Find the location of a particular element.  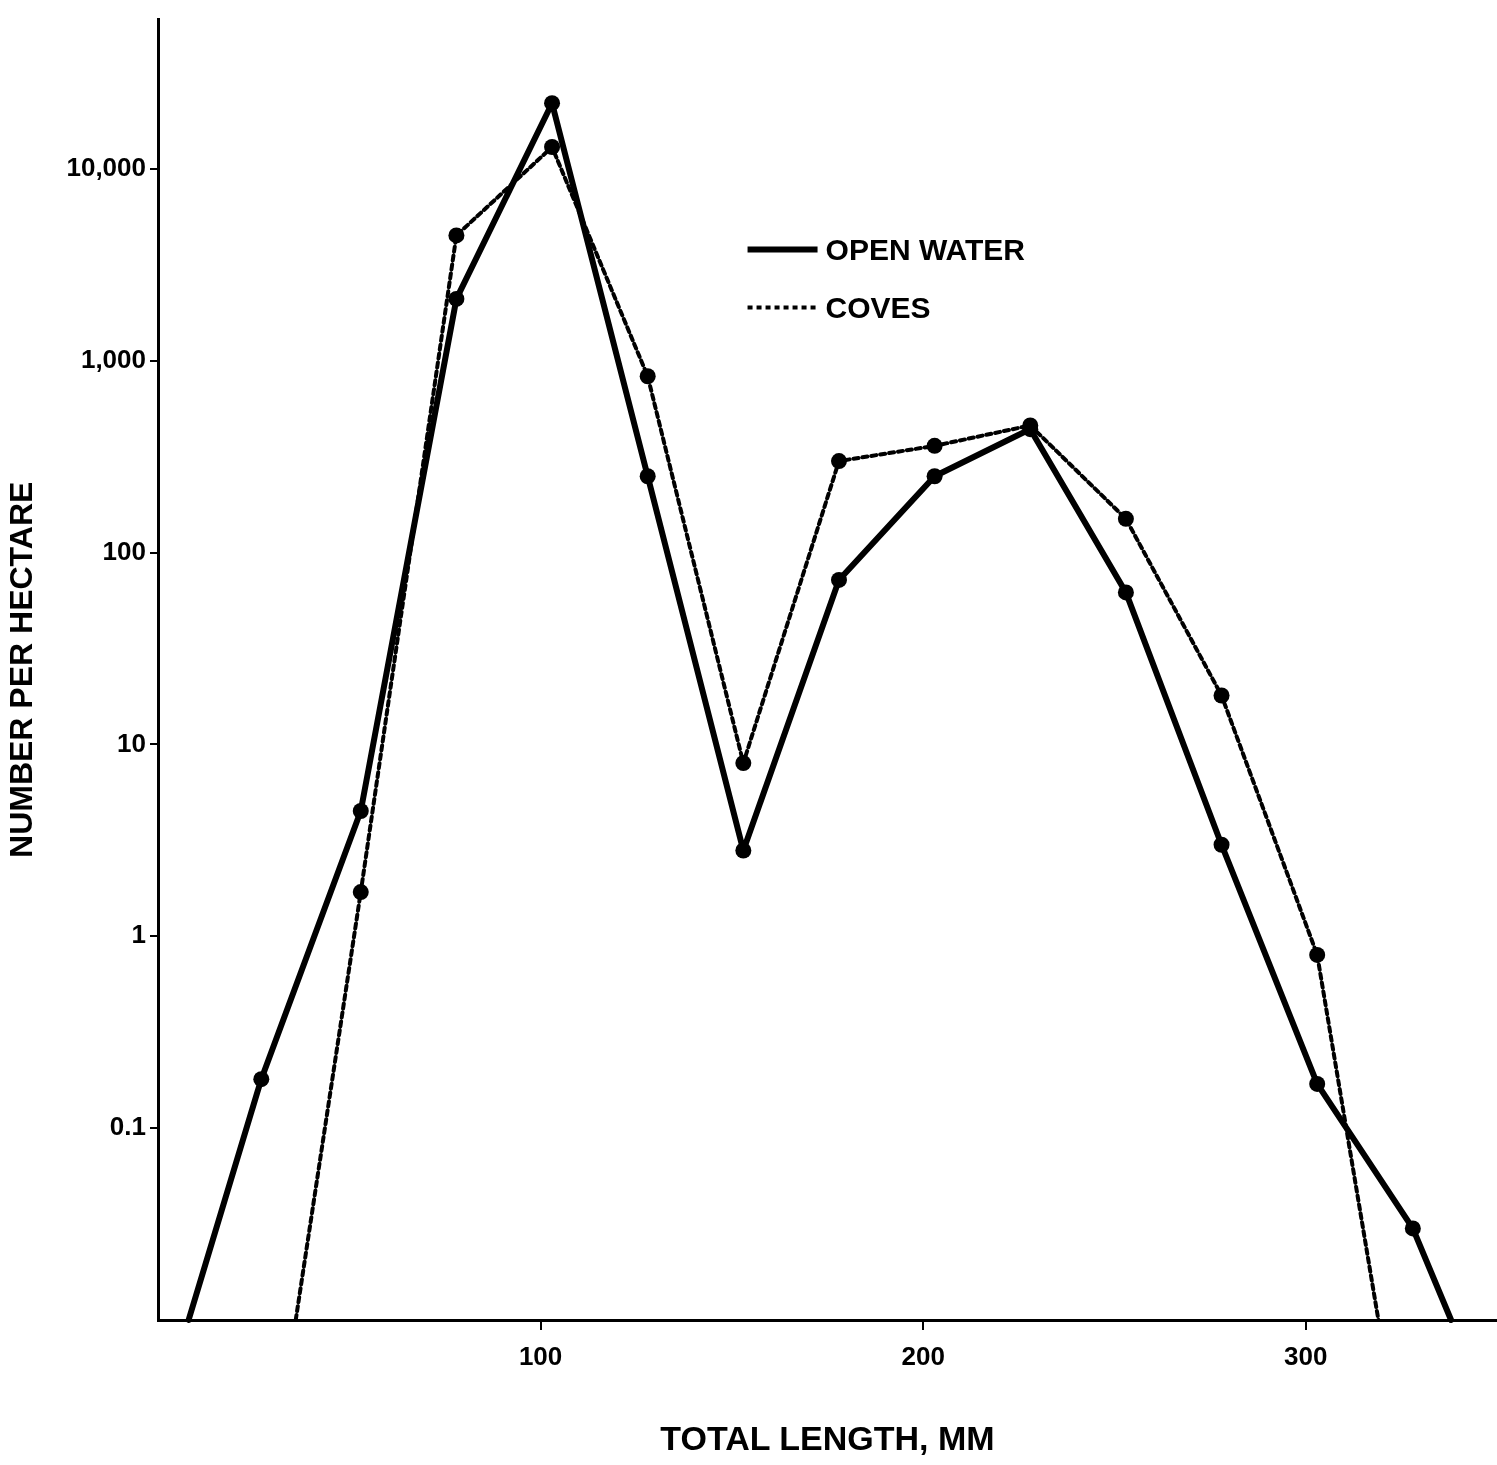

y-tick-label: 1 is located at coordinates (138, 934).